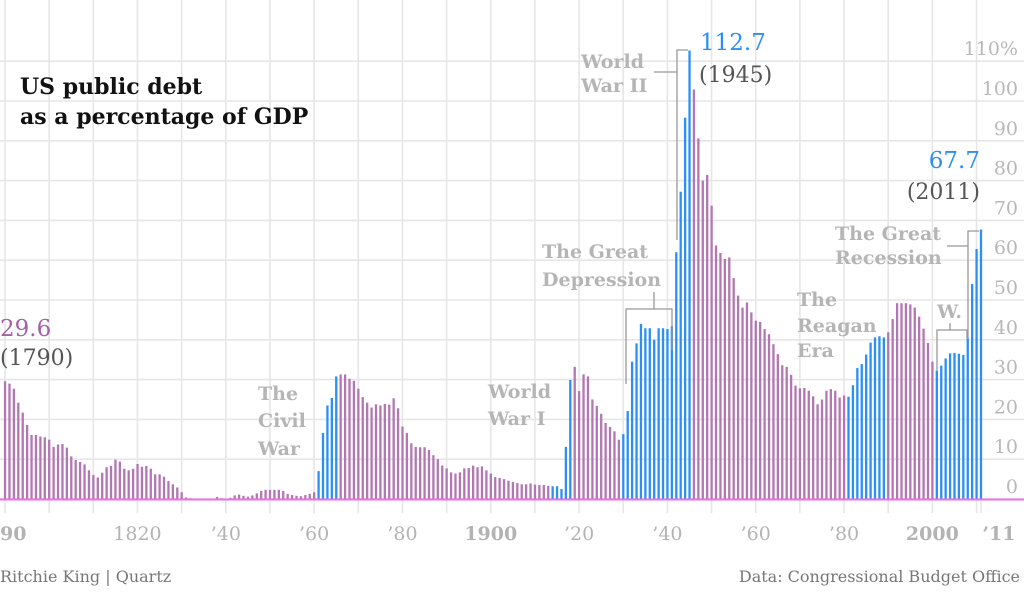 Image resolution: width=1024 pixels, height=603 pixels. What do you see at coordinates (991, 49) in the screenshot?
I see `y-tick-label: 110%` at bounding box center [991, 49].